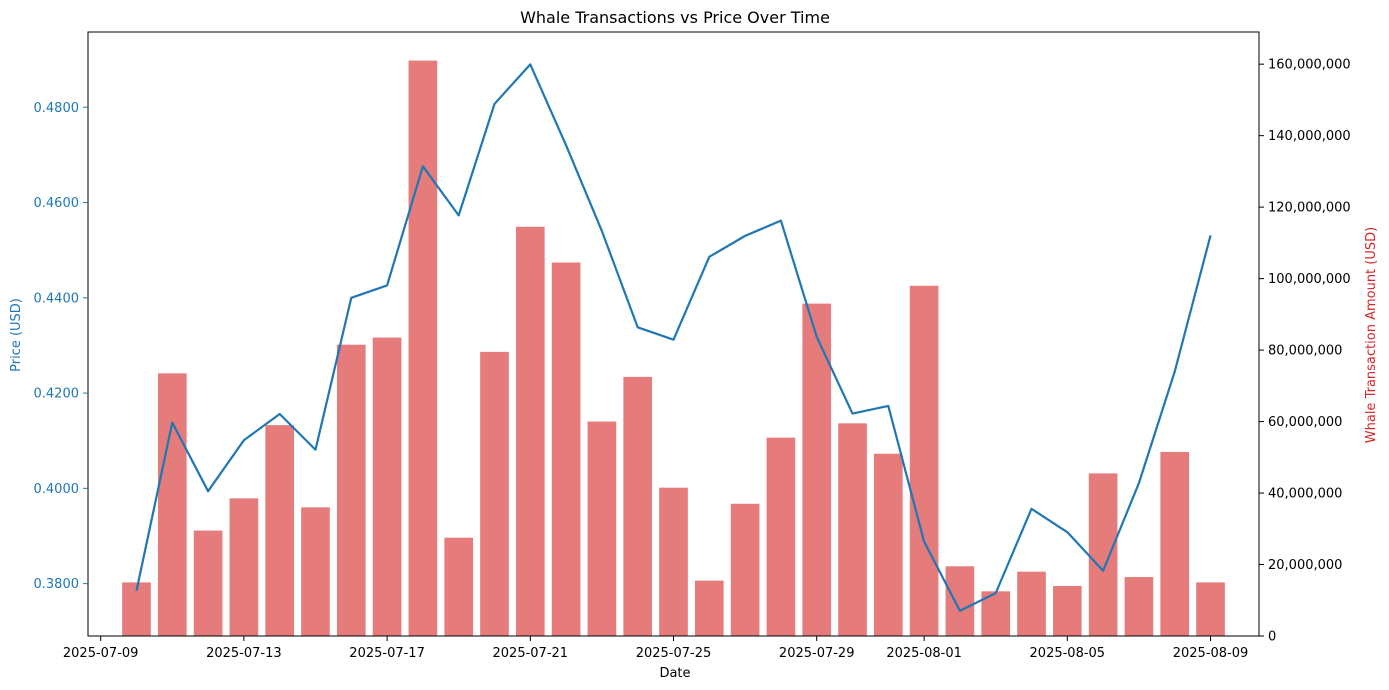 This screenshot has height=690, width=1389. What do you see at coordinates (675, 17) in the screenshot?
I see `chart-title: Whale Transactions vs Price Over Time` at bounding box center [675, 17].